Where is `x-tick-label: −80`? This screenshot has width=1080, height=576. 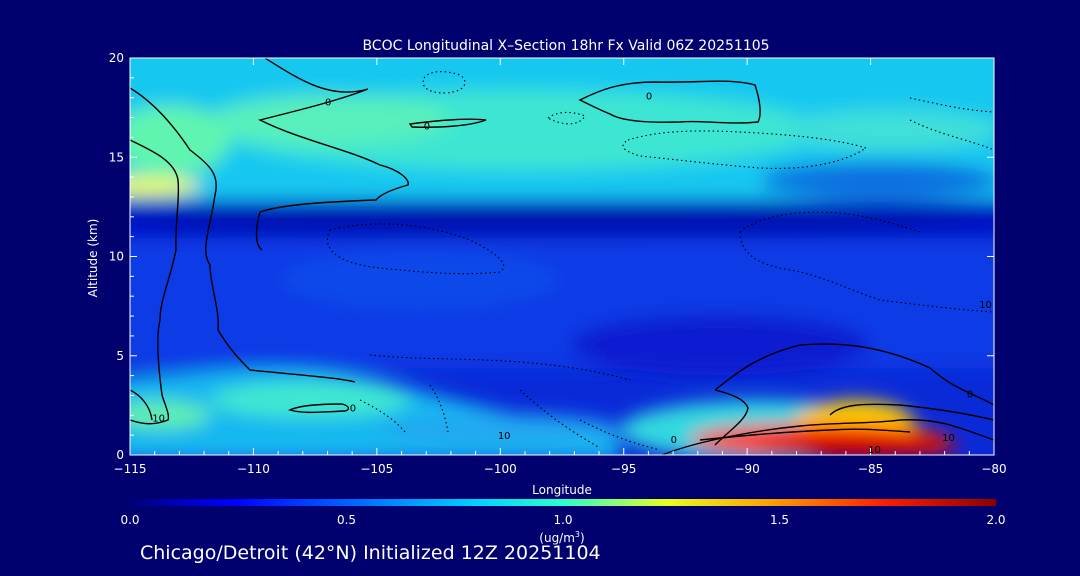 x-tick-label: −80 is located at coordinates (993, 469).